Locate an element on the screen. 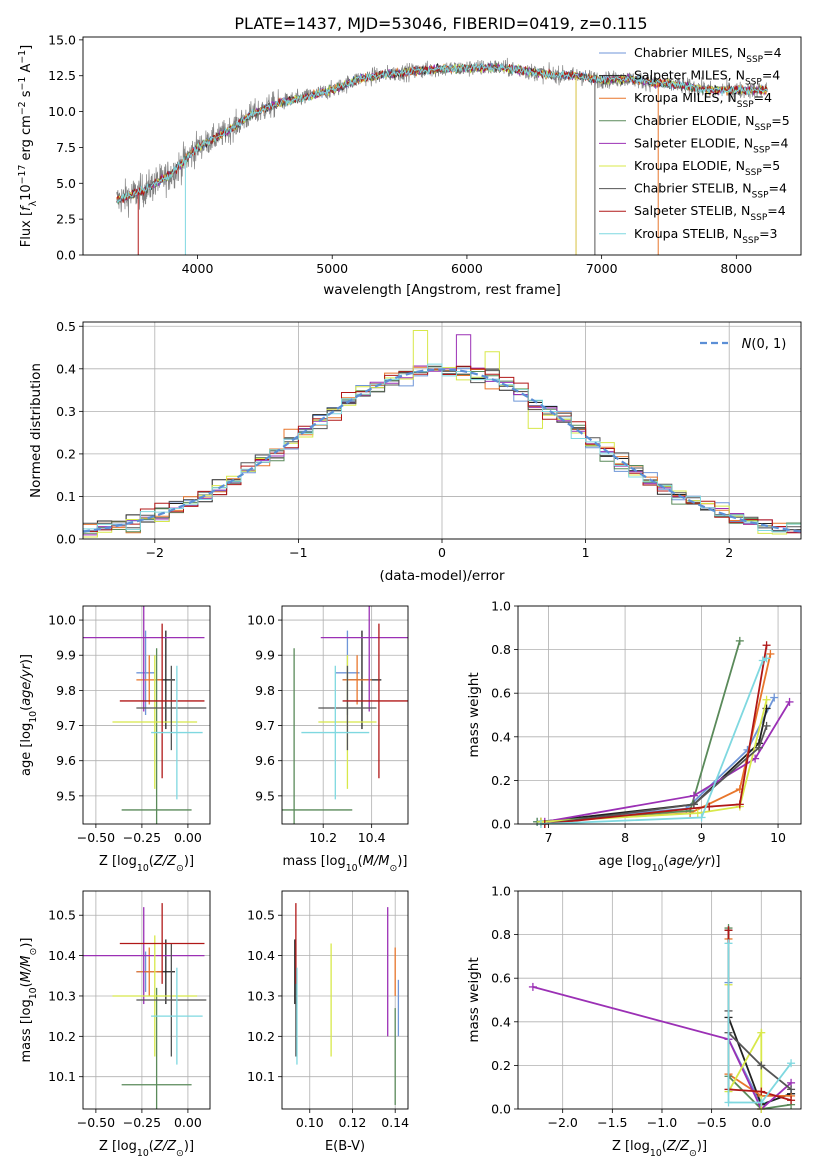 This screenshot has width=819, height=1170. x-tick-label: 0.14 is located at coordinates (395, 1122).